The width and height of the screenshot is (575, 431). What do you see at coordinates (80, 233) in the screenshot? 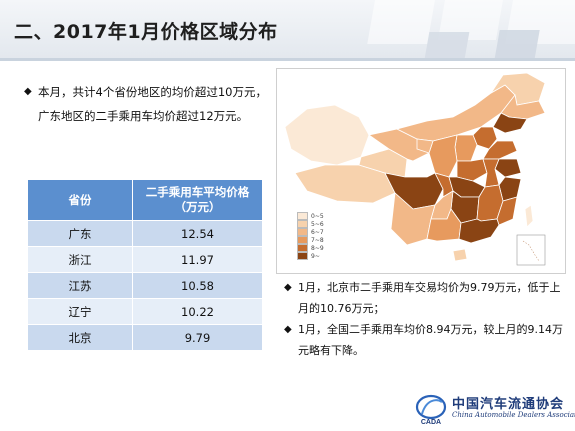
I see `province-cell: 广东` at bounding box center [80, 233].